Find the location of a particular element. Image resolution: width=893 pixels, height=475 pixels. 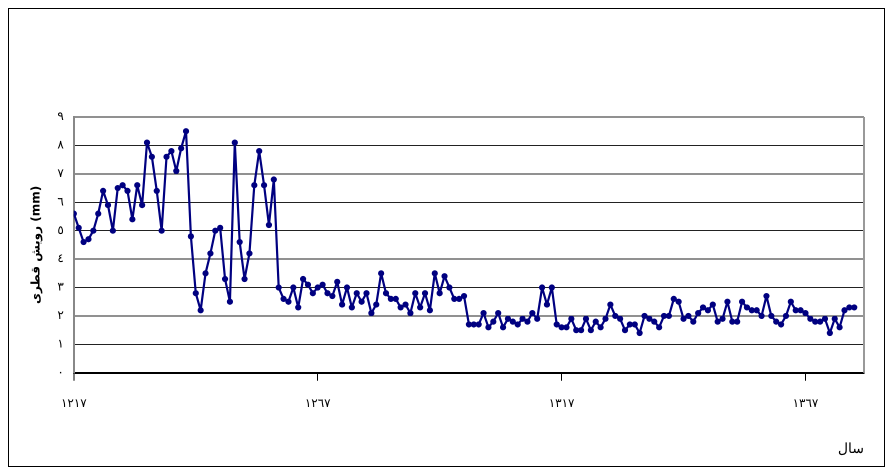

x-tick-label: ١٢٦٧ is located at coordinates (318, 403).